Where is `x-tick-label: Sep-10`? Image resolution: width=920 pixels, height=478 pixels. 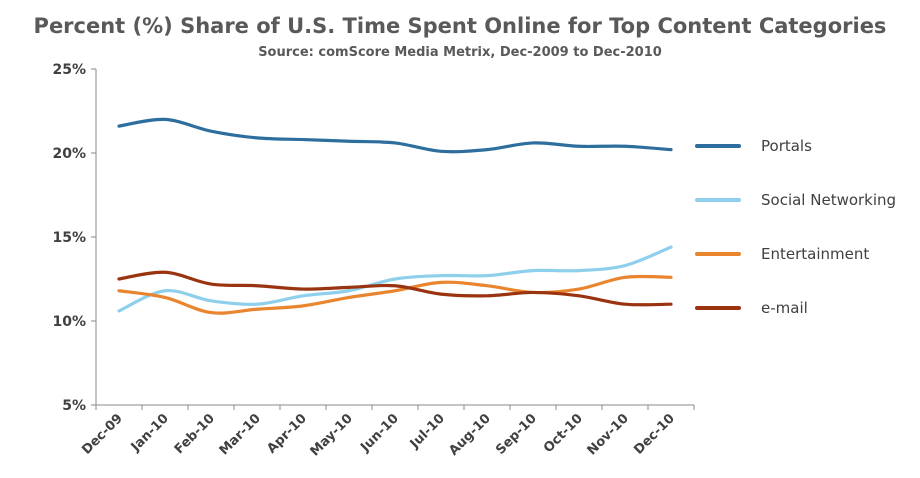
x-tick-label: Sep-10 is located at coordinates (516, 434).